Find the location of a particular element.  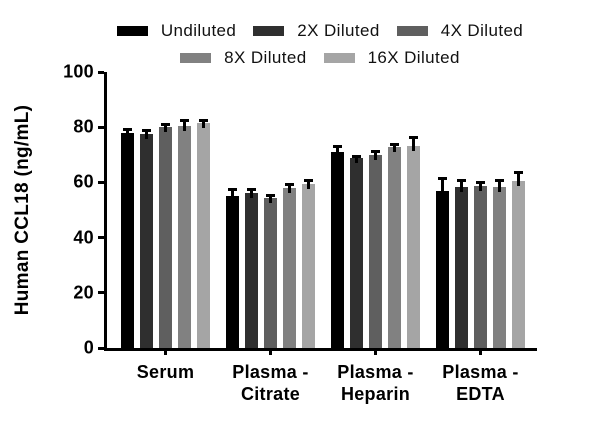

legend-row-2: 8X Diluted 16X Diluted is located at coordinates (320, 58).